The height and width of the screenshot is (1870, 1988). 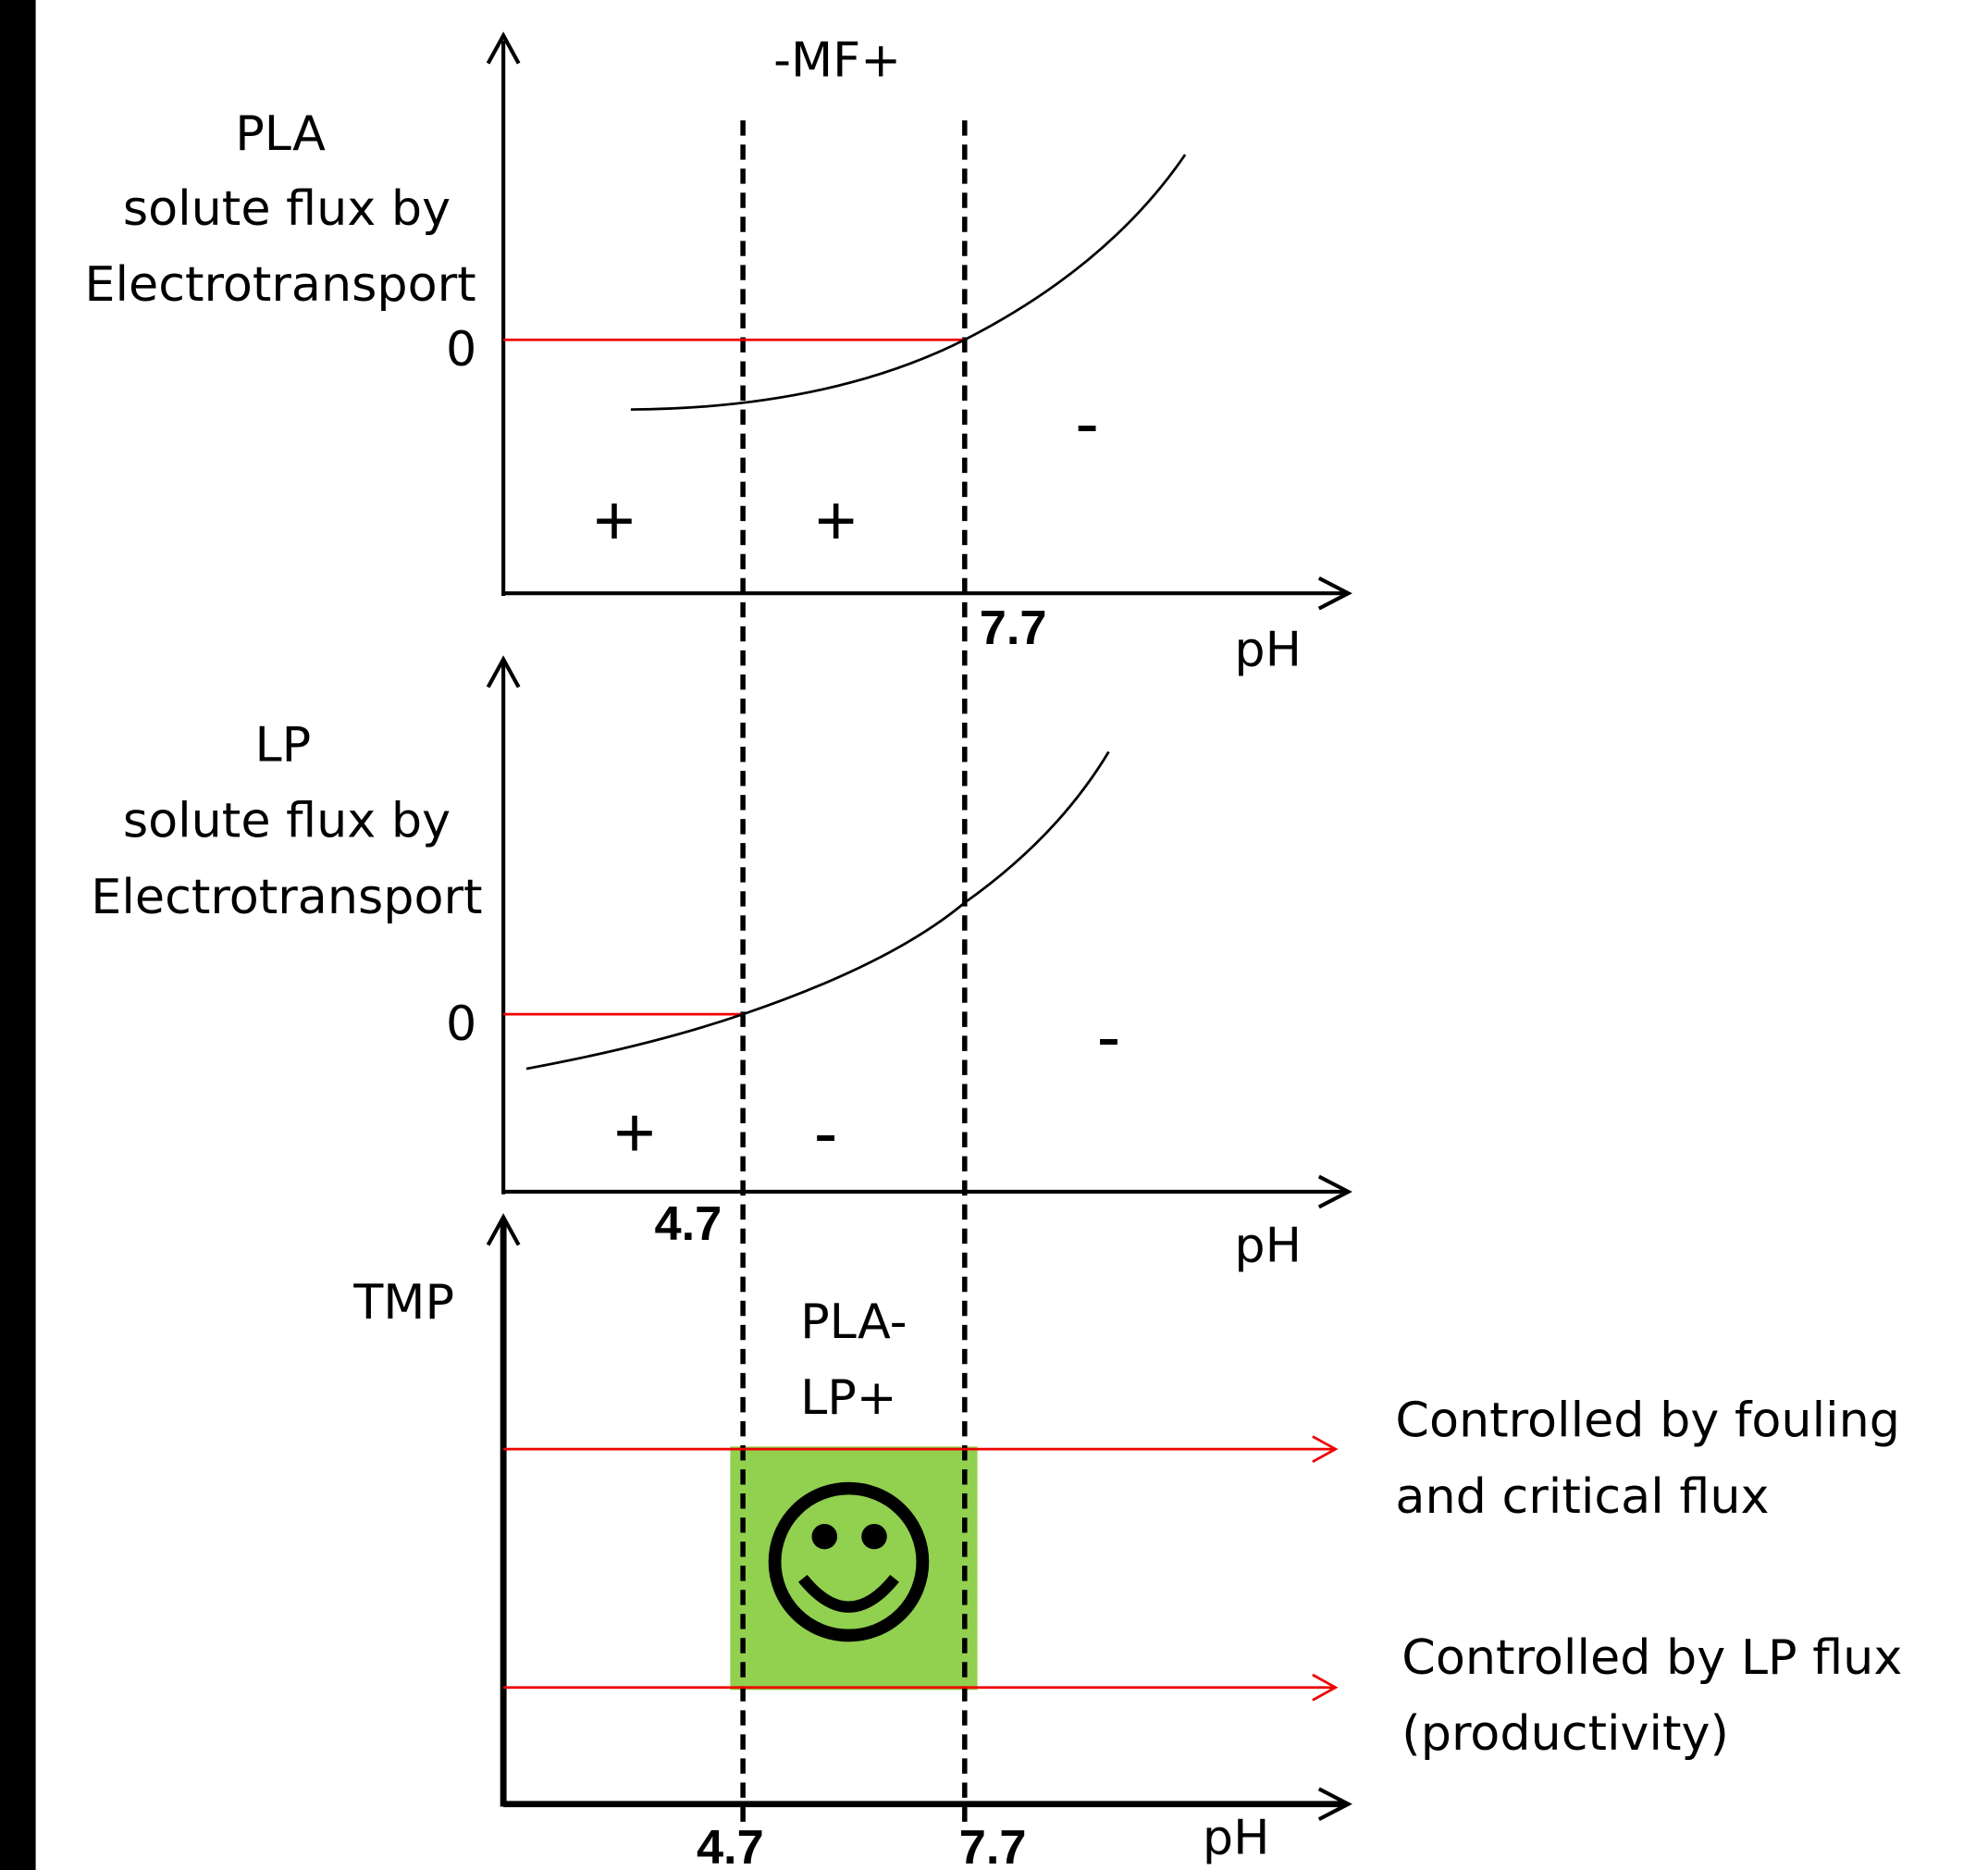 I want to click on annotation: (productivity), so click(x=1565, y=1734).